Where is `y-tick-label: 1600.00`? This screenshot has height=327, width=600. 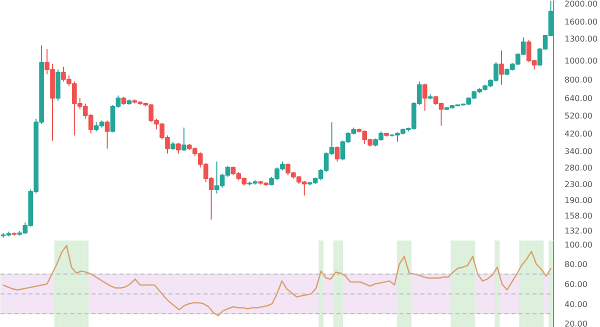
y-tick-label: 1600.00 is located at coordinates (581, 21).